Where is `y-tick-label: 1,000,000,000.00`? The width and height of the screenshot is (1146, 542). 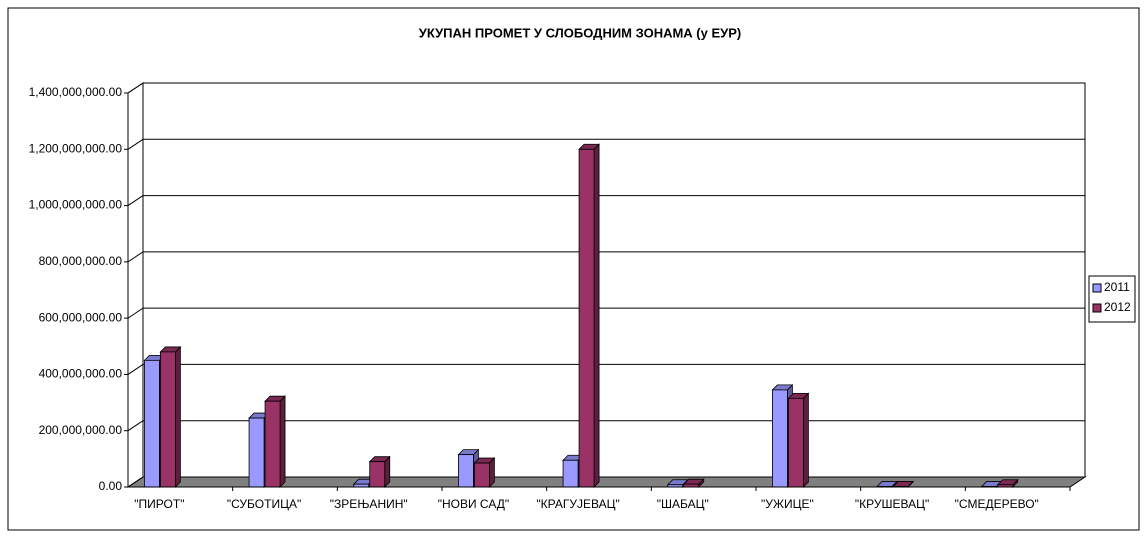
y-tick-label: 1,000,000,000.00 is located at coordinates (76, 205).